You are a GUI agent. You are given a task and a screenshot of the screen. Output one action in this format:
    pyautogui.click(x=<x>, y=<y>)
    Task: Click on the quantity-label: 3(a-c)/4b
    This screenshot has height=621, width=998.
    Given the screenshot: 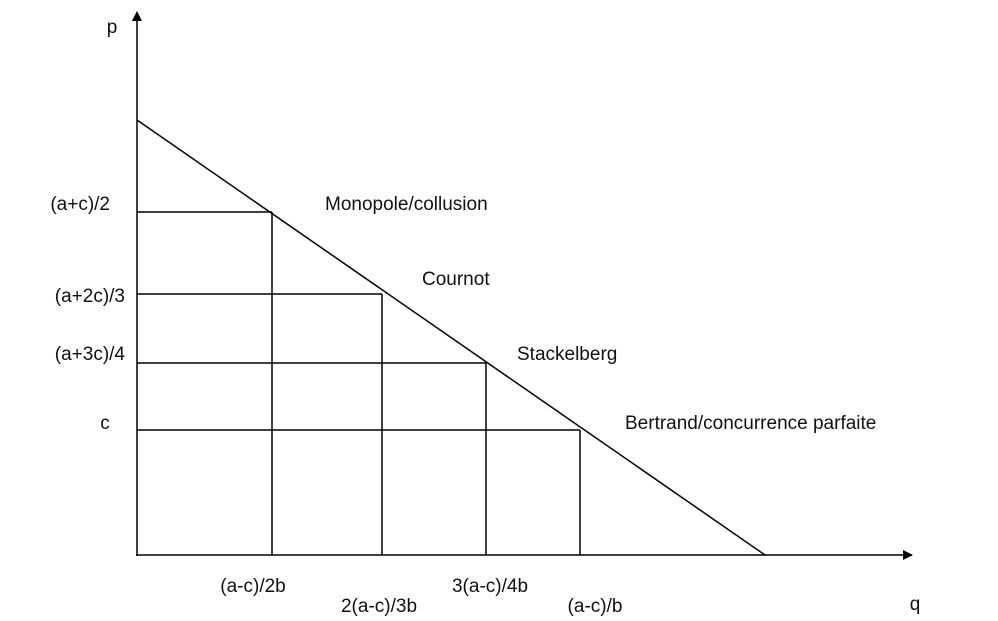 What is the action you would take?
    pyautogui.click(x=490, y=586)
    